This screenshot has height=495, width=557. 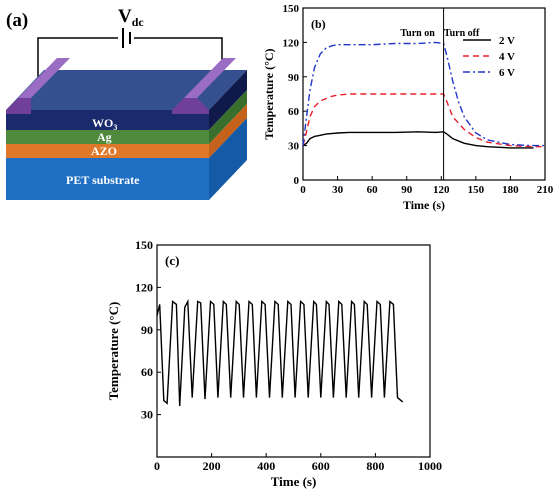 I want to click on x-tick-label: 90, so click(x=407, y=190).